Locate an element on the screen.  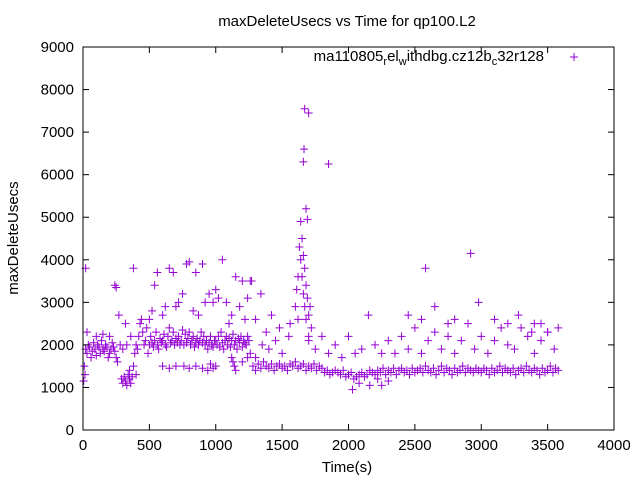
y-tick-label: 2000 is located at coordinates (57, 345).